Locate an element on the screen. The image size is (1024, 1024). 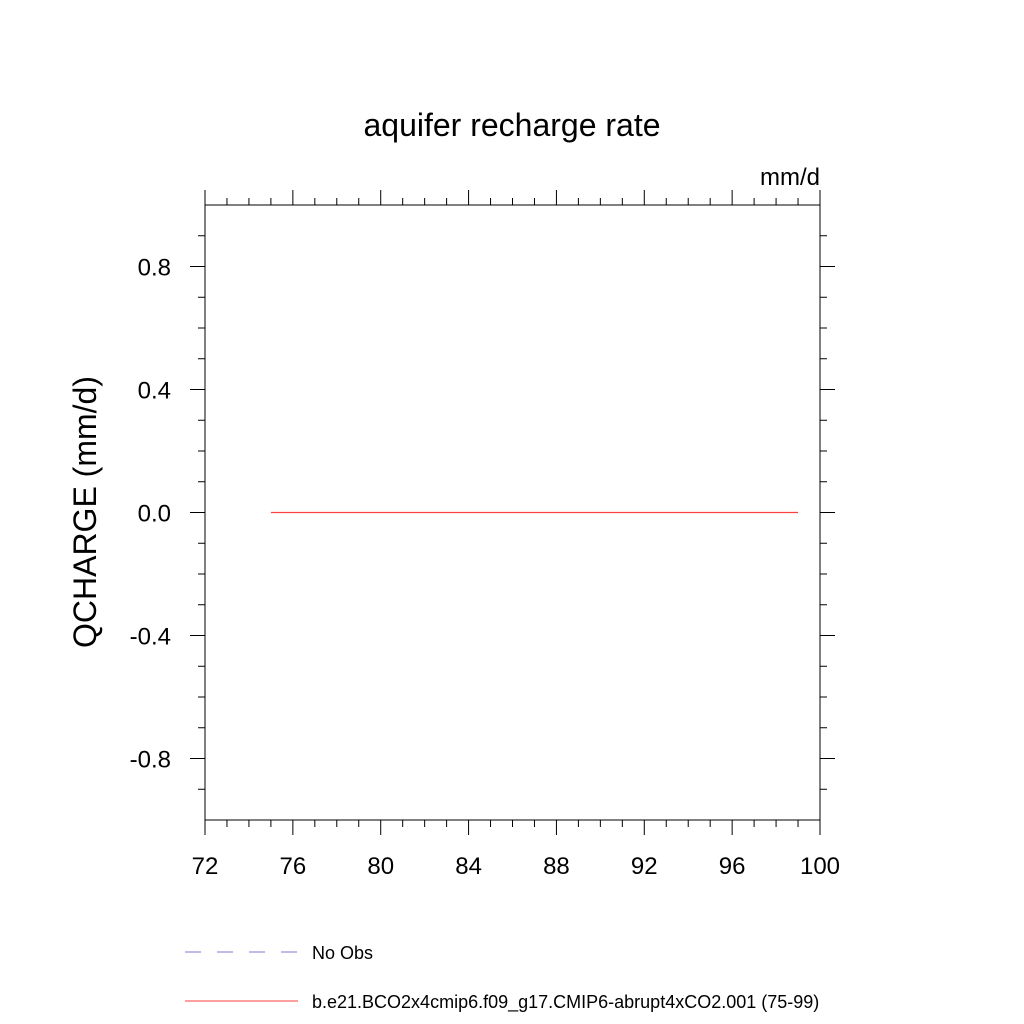
units-label: mm/d is located at coordinates (790, 177).